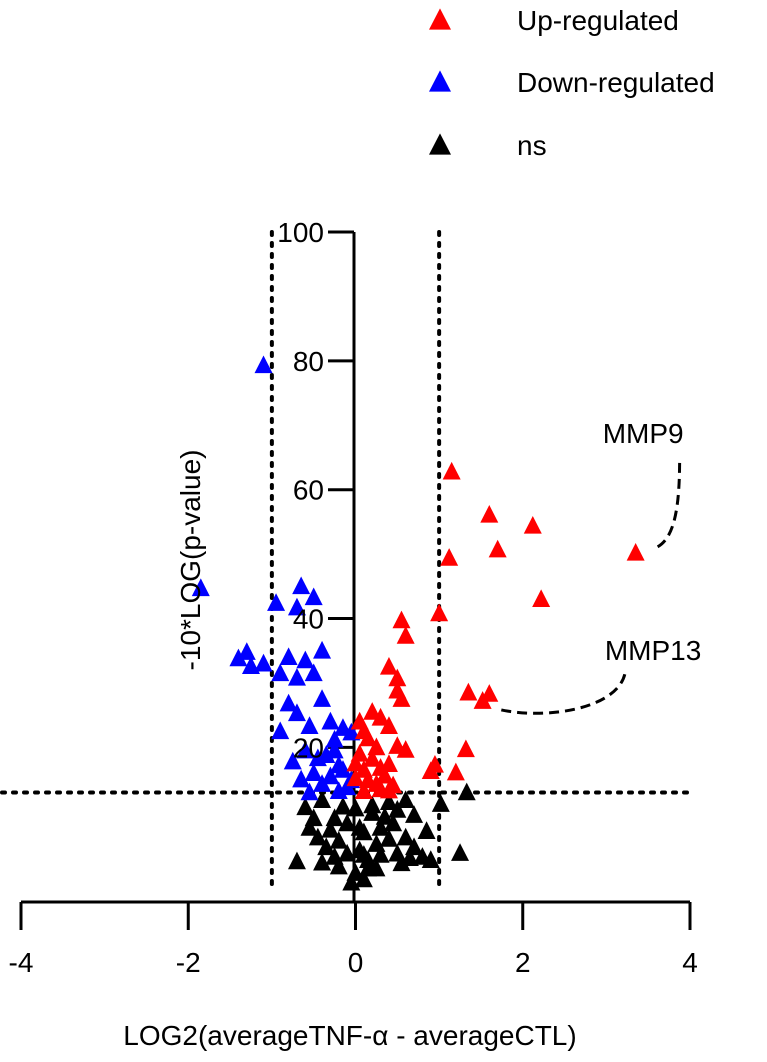 The height and width of the screenshot is (1062, 767). I want to click on x-axis-label: LOG2(averageTNF-α - averageCTL), so click(349, 1035).